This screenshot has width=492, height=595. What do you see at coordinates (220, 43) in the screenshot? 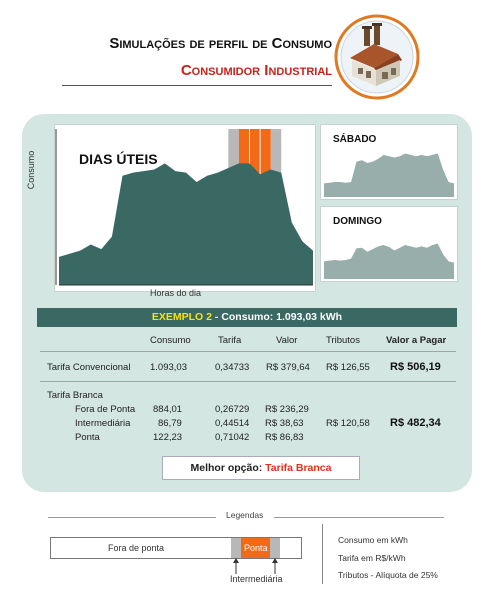
I see `page-title: Simulações de perfil de Consumo` at bounding box center [220, 43].